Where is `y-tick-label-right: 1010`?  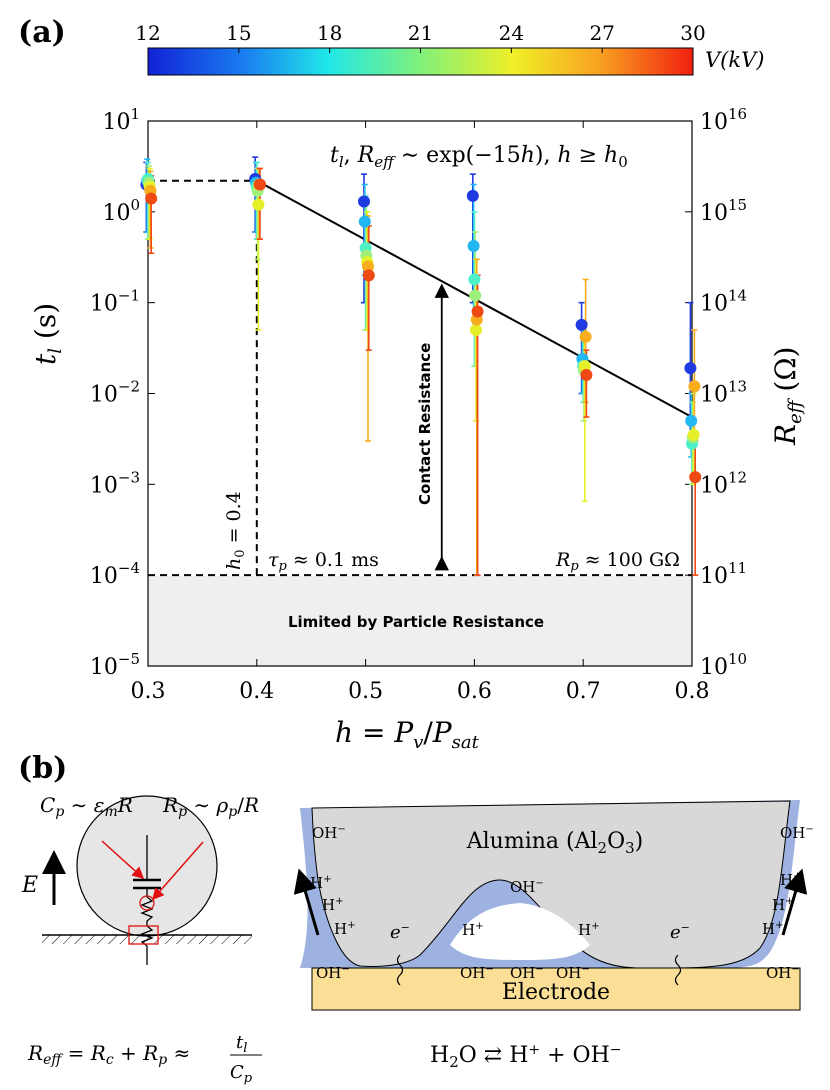
y-tick-label-right: 1010 is located at coordinates (723, 665).